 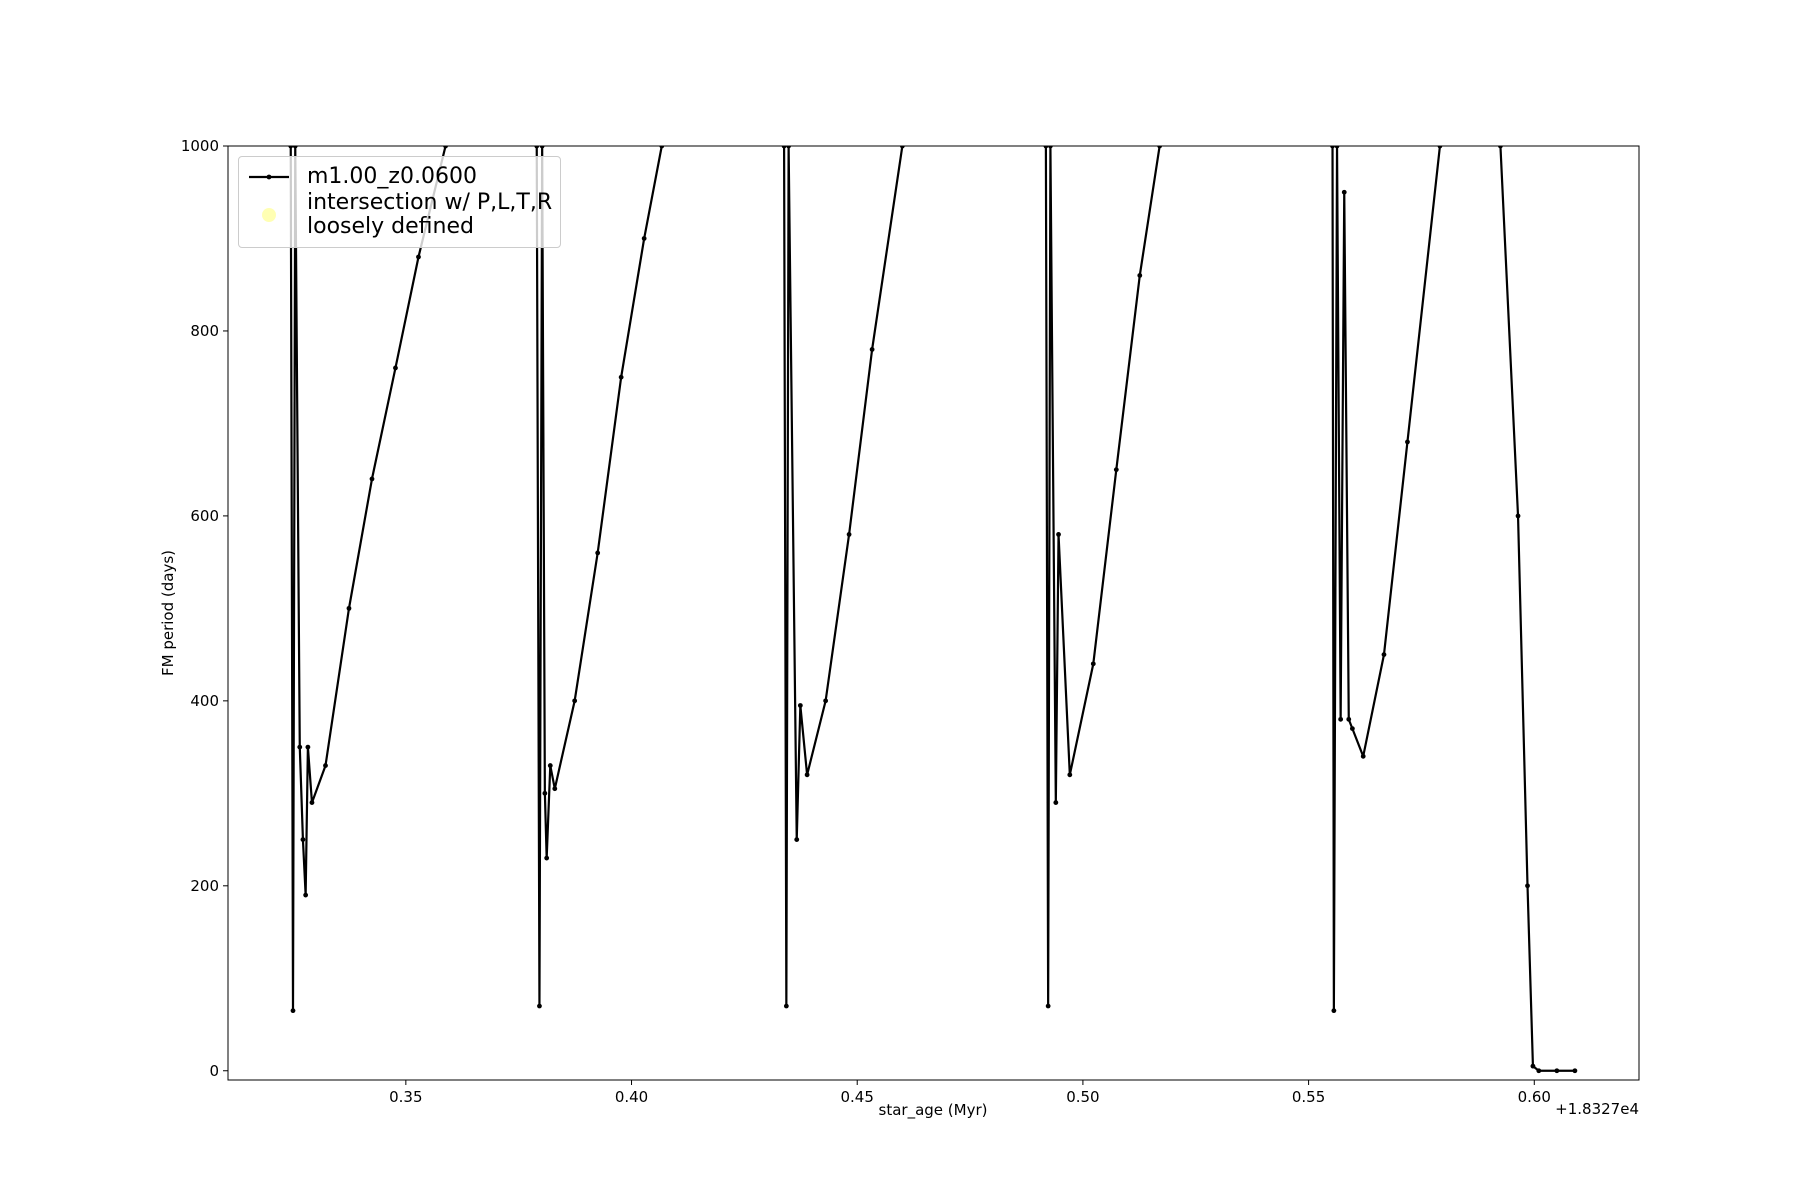 I want to click on y-axis-label: FM period (days), so click(x=168, y=613).